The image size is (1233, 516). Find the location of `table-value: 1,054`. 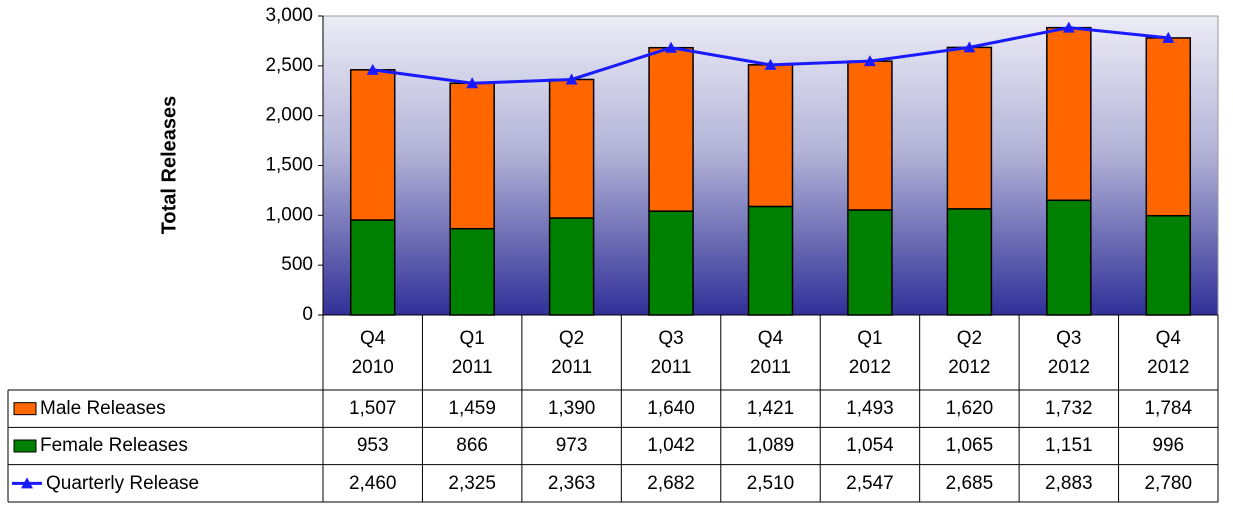

table-value: 1,054 is located at coordinates (870, 446).